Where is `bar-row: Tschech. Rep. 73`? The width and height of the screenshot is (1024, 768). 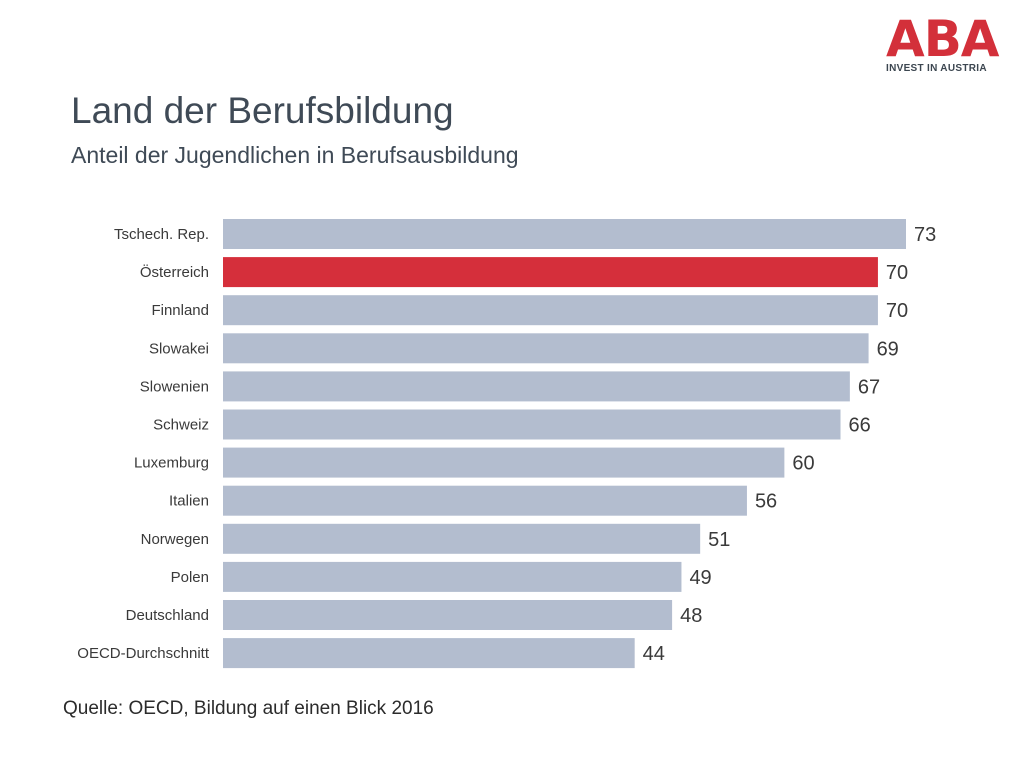 bar-row: Tschech. Rep. 73 is located at coordinates (525, 234).